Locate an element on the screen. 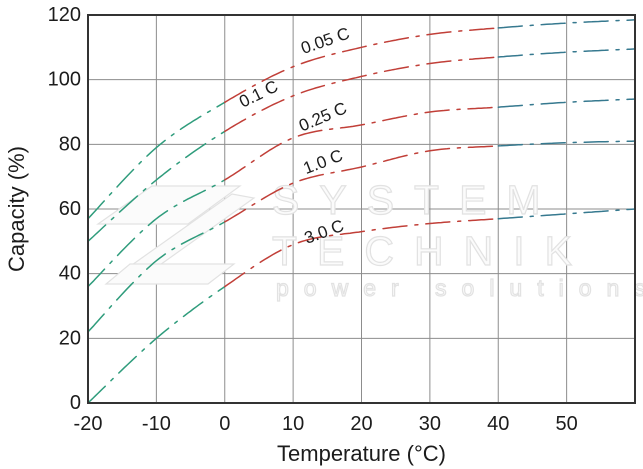  curve-label: 0.25 C is located at coordinates (323, 116).